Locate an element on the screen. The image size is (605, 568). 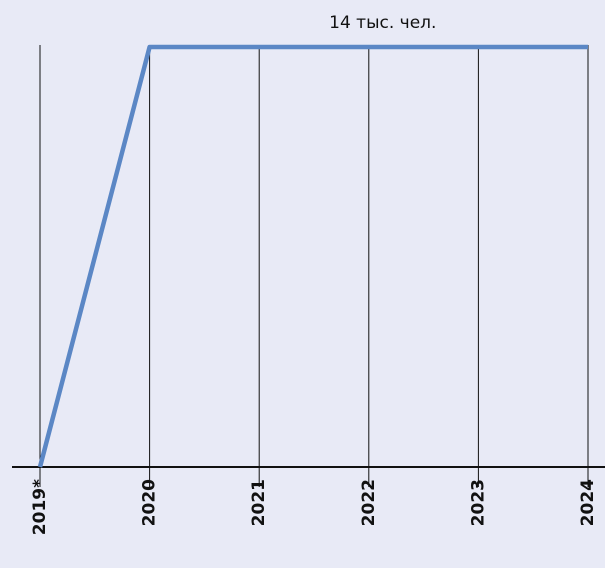
x-tick-label: 2020 is located at coordinates (150, 502).